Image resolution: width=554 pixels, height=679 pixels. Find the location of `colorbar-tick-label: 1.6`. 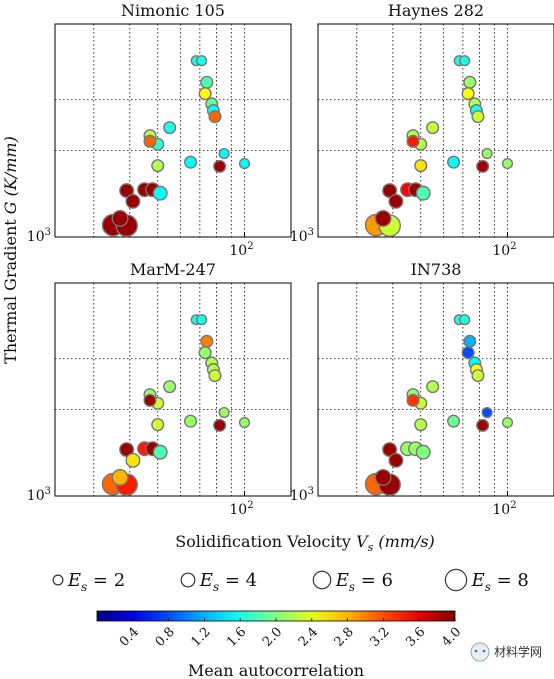

colorbar-tick-label: 1.6 is located at coordinates (236, 637).